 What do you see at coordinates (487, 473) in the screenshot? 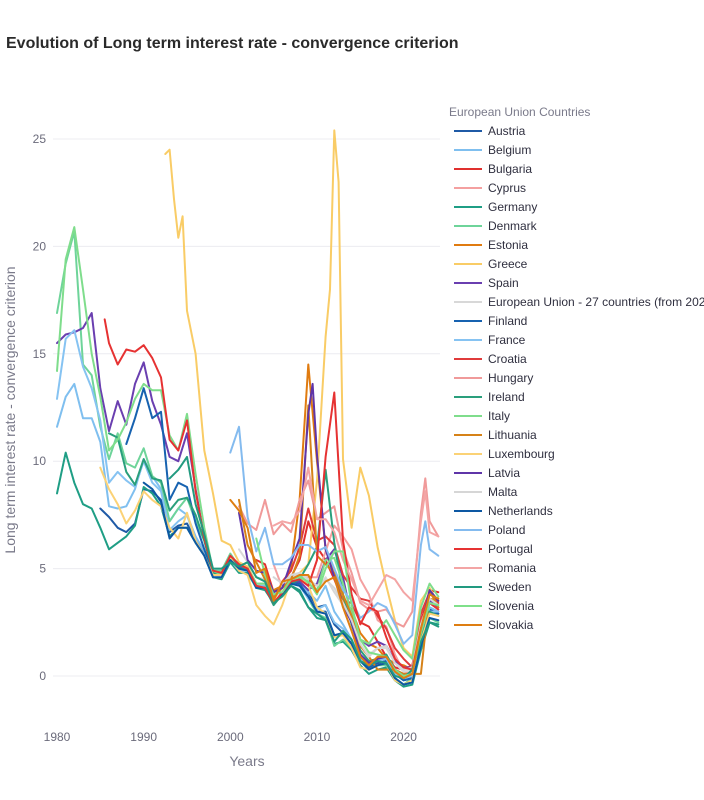
I see `legend-item: Latvia` at bounding box center [487, 473].